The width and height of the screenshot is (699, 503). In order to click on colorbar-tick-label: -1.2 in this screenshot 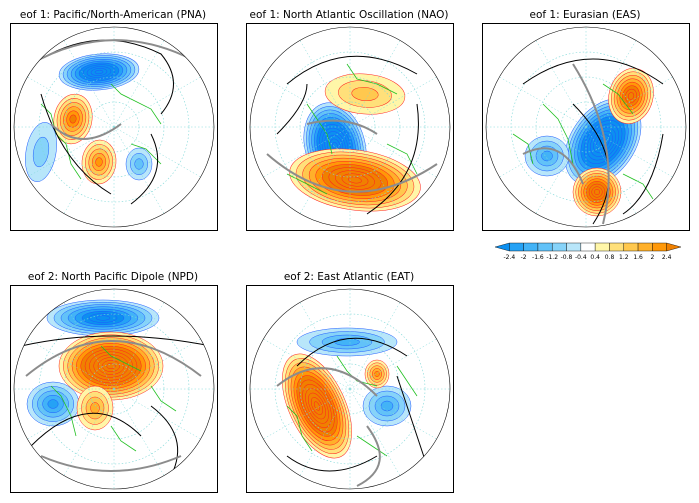, I will do `click(552, 257)`.